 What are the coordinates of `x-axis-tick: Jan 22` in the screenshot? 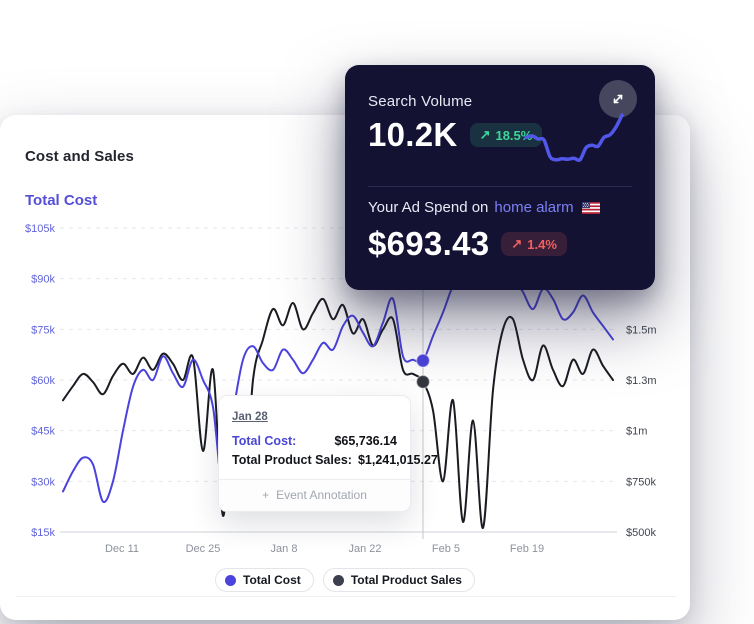 It's located at (364, 549).